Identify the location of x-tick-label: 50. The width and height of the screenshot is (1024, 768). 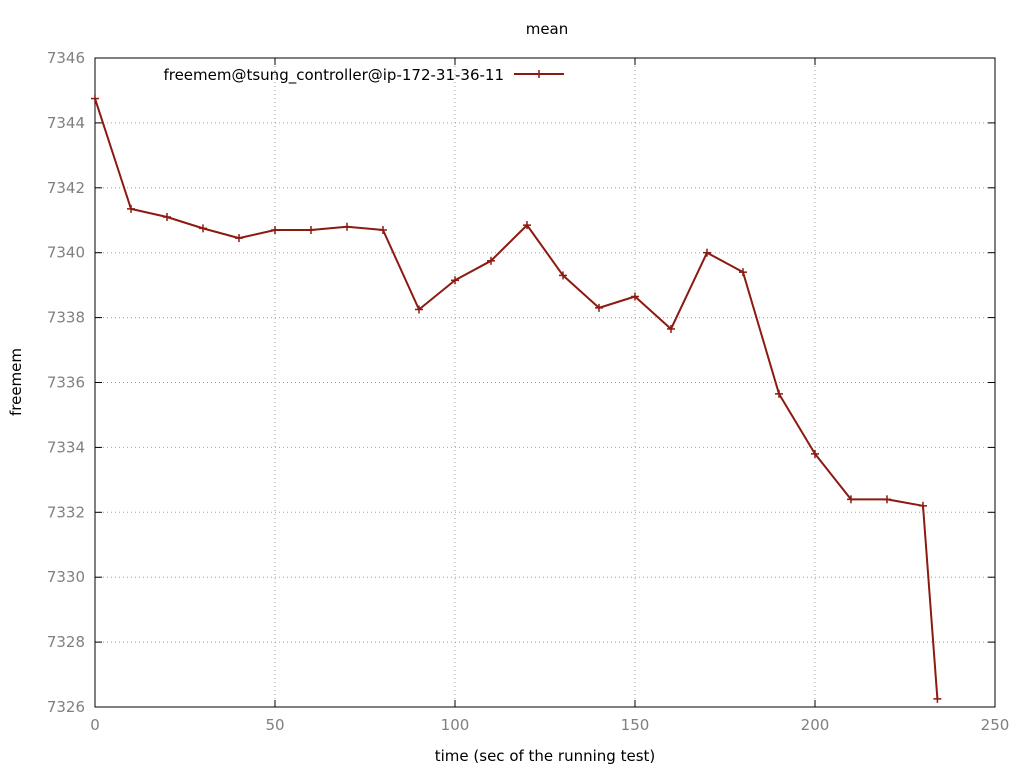
(274, 725).